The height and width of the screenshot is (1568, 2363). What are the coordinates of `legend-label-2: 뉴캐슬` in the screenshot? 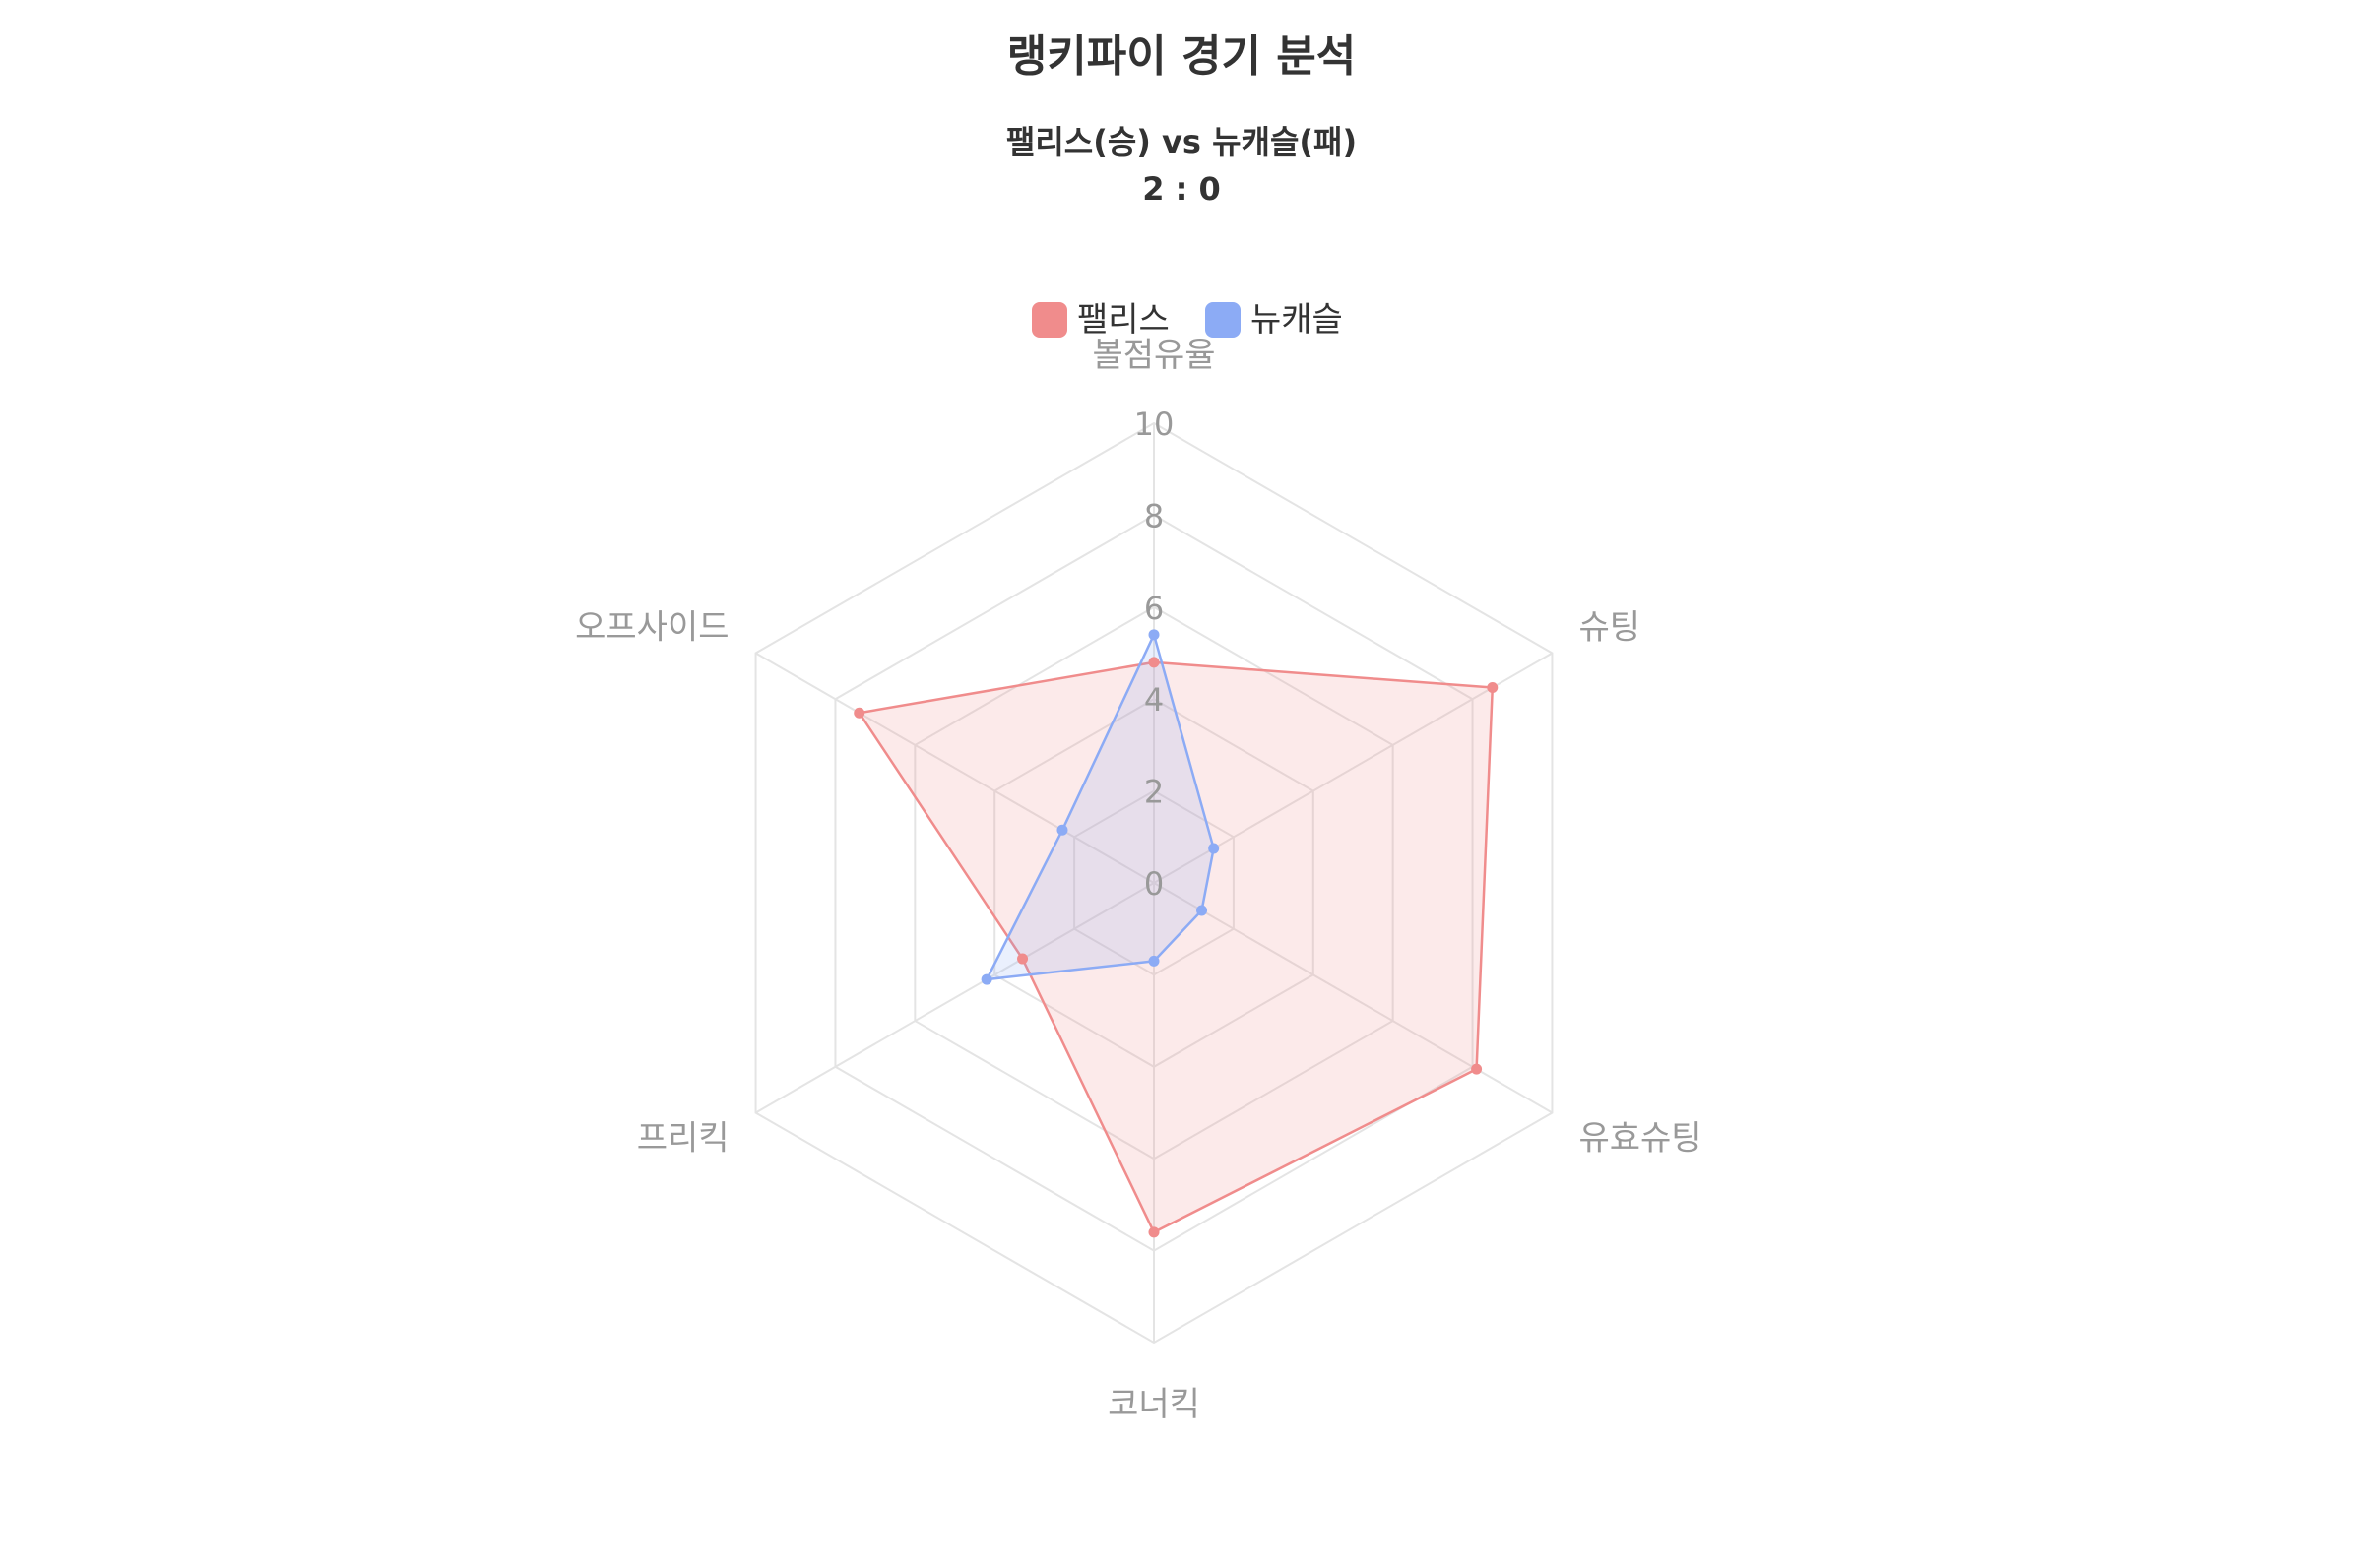 It's located at (1297, 320).